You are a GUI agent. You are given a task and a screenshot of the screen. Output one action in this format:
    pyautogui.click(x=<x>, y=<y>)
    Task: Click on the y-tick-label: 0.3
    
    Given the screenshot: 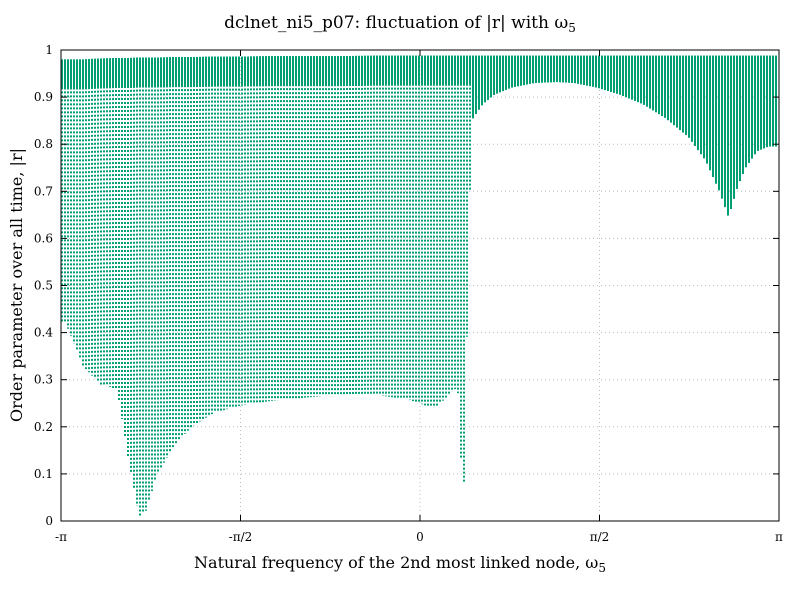 What is the action you would take?
    pyautogui.click(x=43, y=380)
    